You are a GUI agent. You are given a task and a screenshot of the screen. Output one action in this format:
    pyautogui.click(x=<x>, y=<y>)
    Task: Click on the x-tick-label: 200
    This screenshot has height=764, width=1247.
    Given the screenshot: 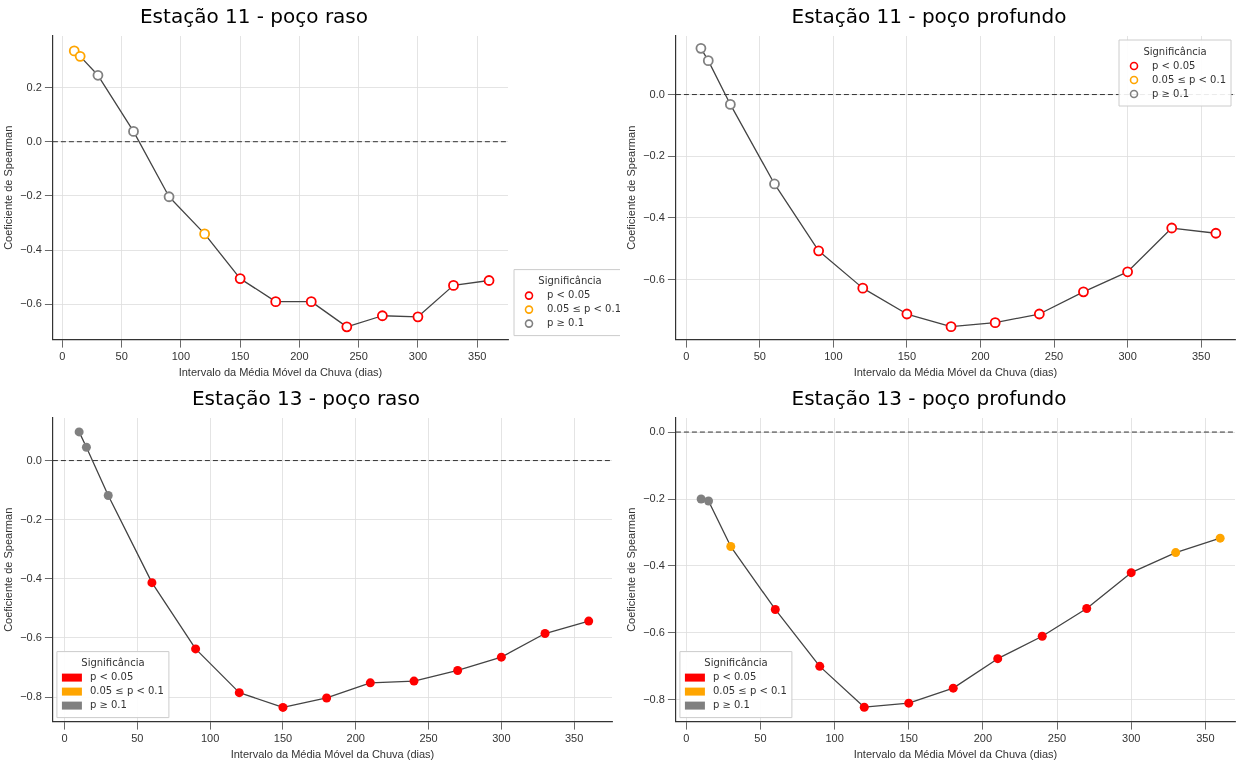 What is the action you would take?
    pyautogui.click(x=299, y=356)
    